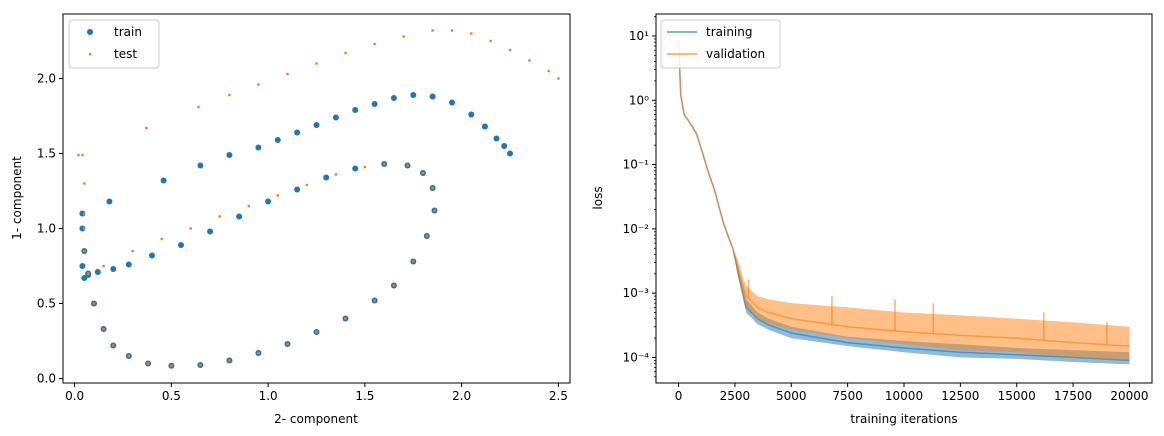 This screenshot has height=436, width=1164. I want to click on loss-x-tick-label-8: 20000, so click(1129, 396).